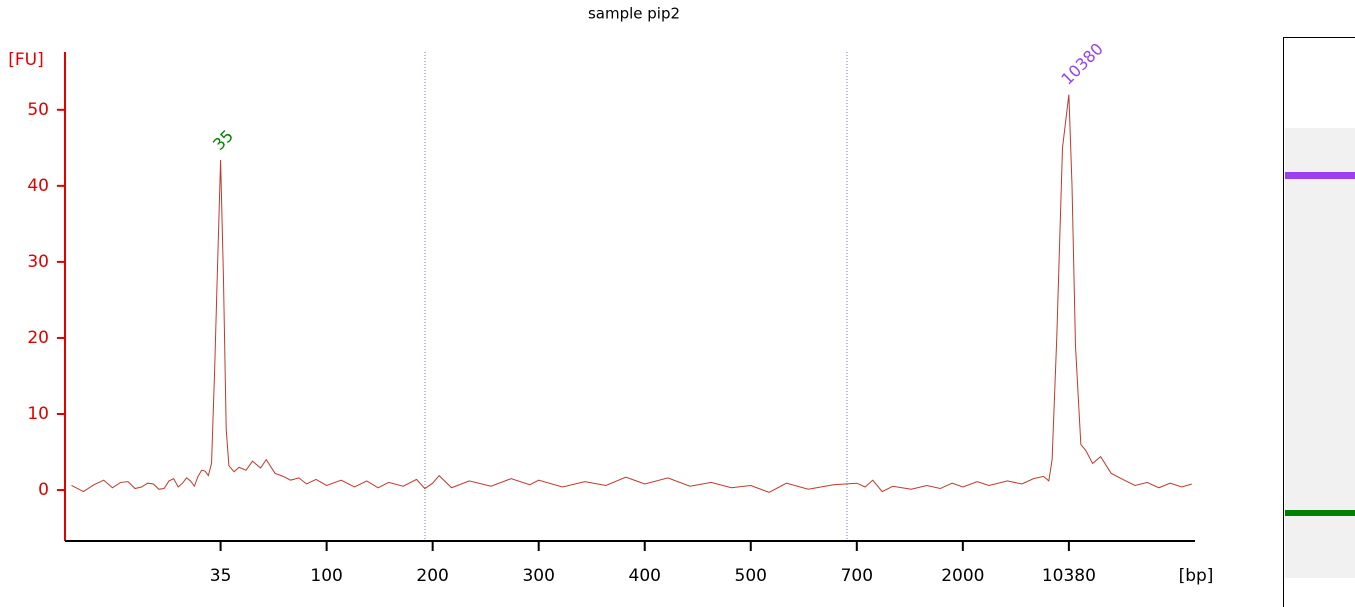 This screenshot has height=607, width=1355. I want to click on x-tick-label: 100, so click(326, 576).